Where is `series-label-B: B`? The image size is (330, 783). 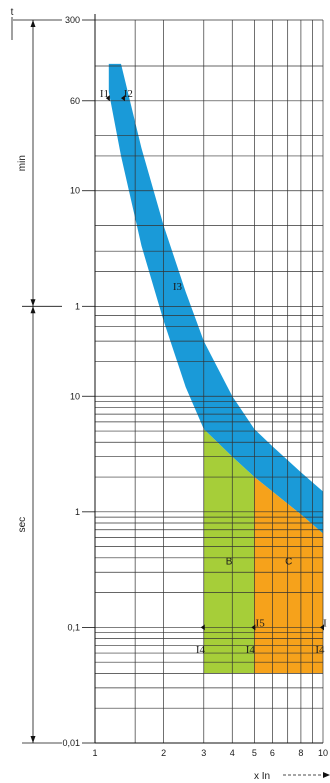
series-label-B: B is located at coordinates (229, 562).